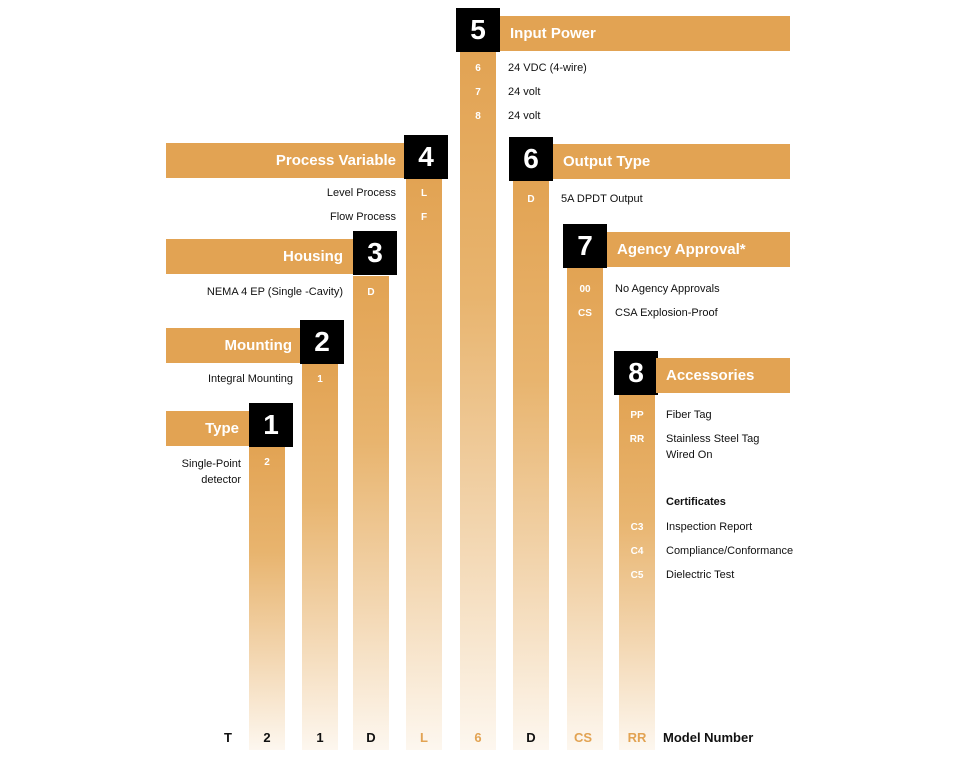  Describe the element at coordinates (320, 557) in the screenshot. I see `column-mounting` at that location.